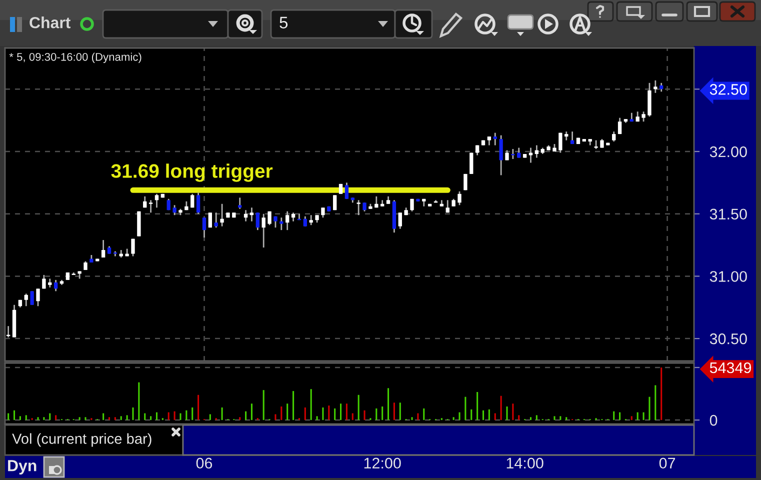 This screenshot has width=761, height=480. What do you see at coordinates (728, 152) in the screenshot?
I see `y-tick-label: 32.00` at bounding box center [728, 152].